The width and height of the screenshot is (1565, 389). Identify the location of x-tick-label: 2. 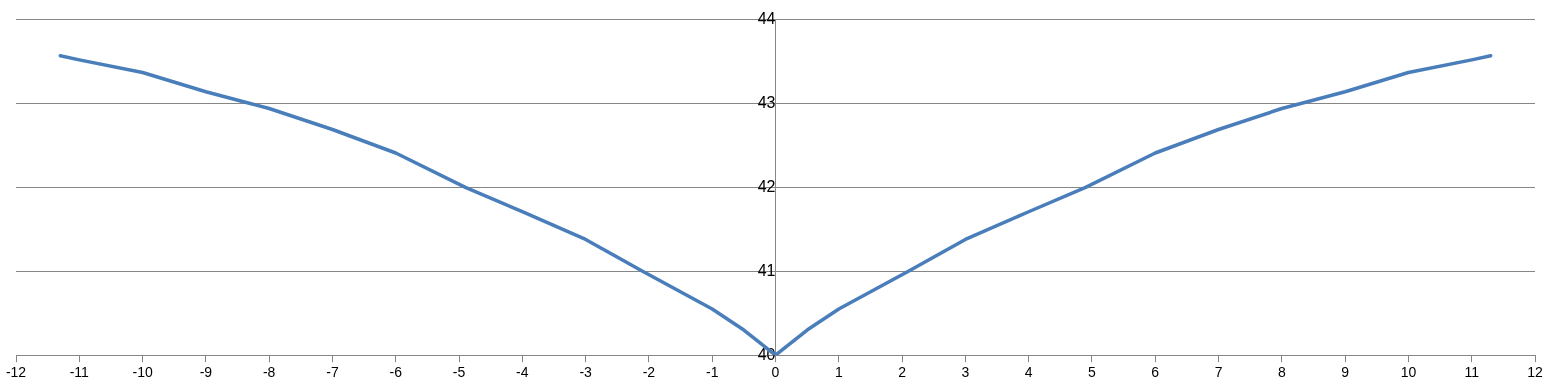
(902, 372).